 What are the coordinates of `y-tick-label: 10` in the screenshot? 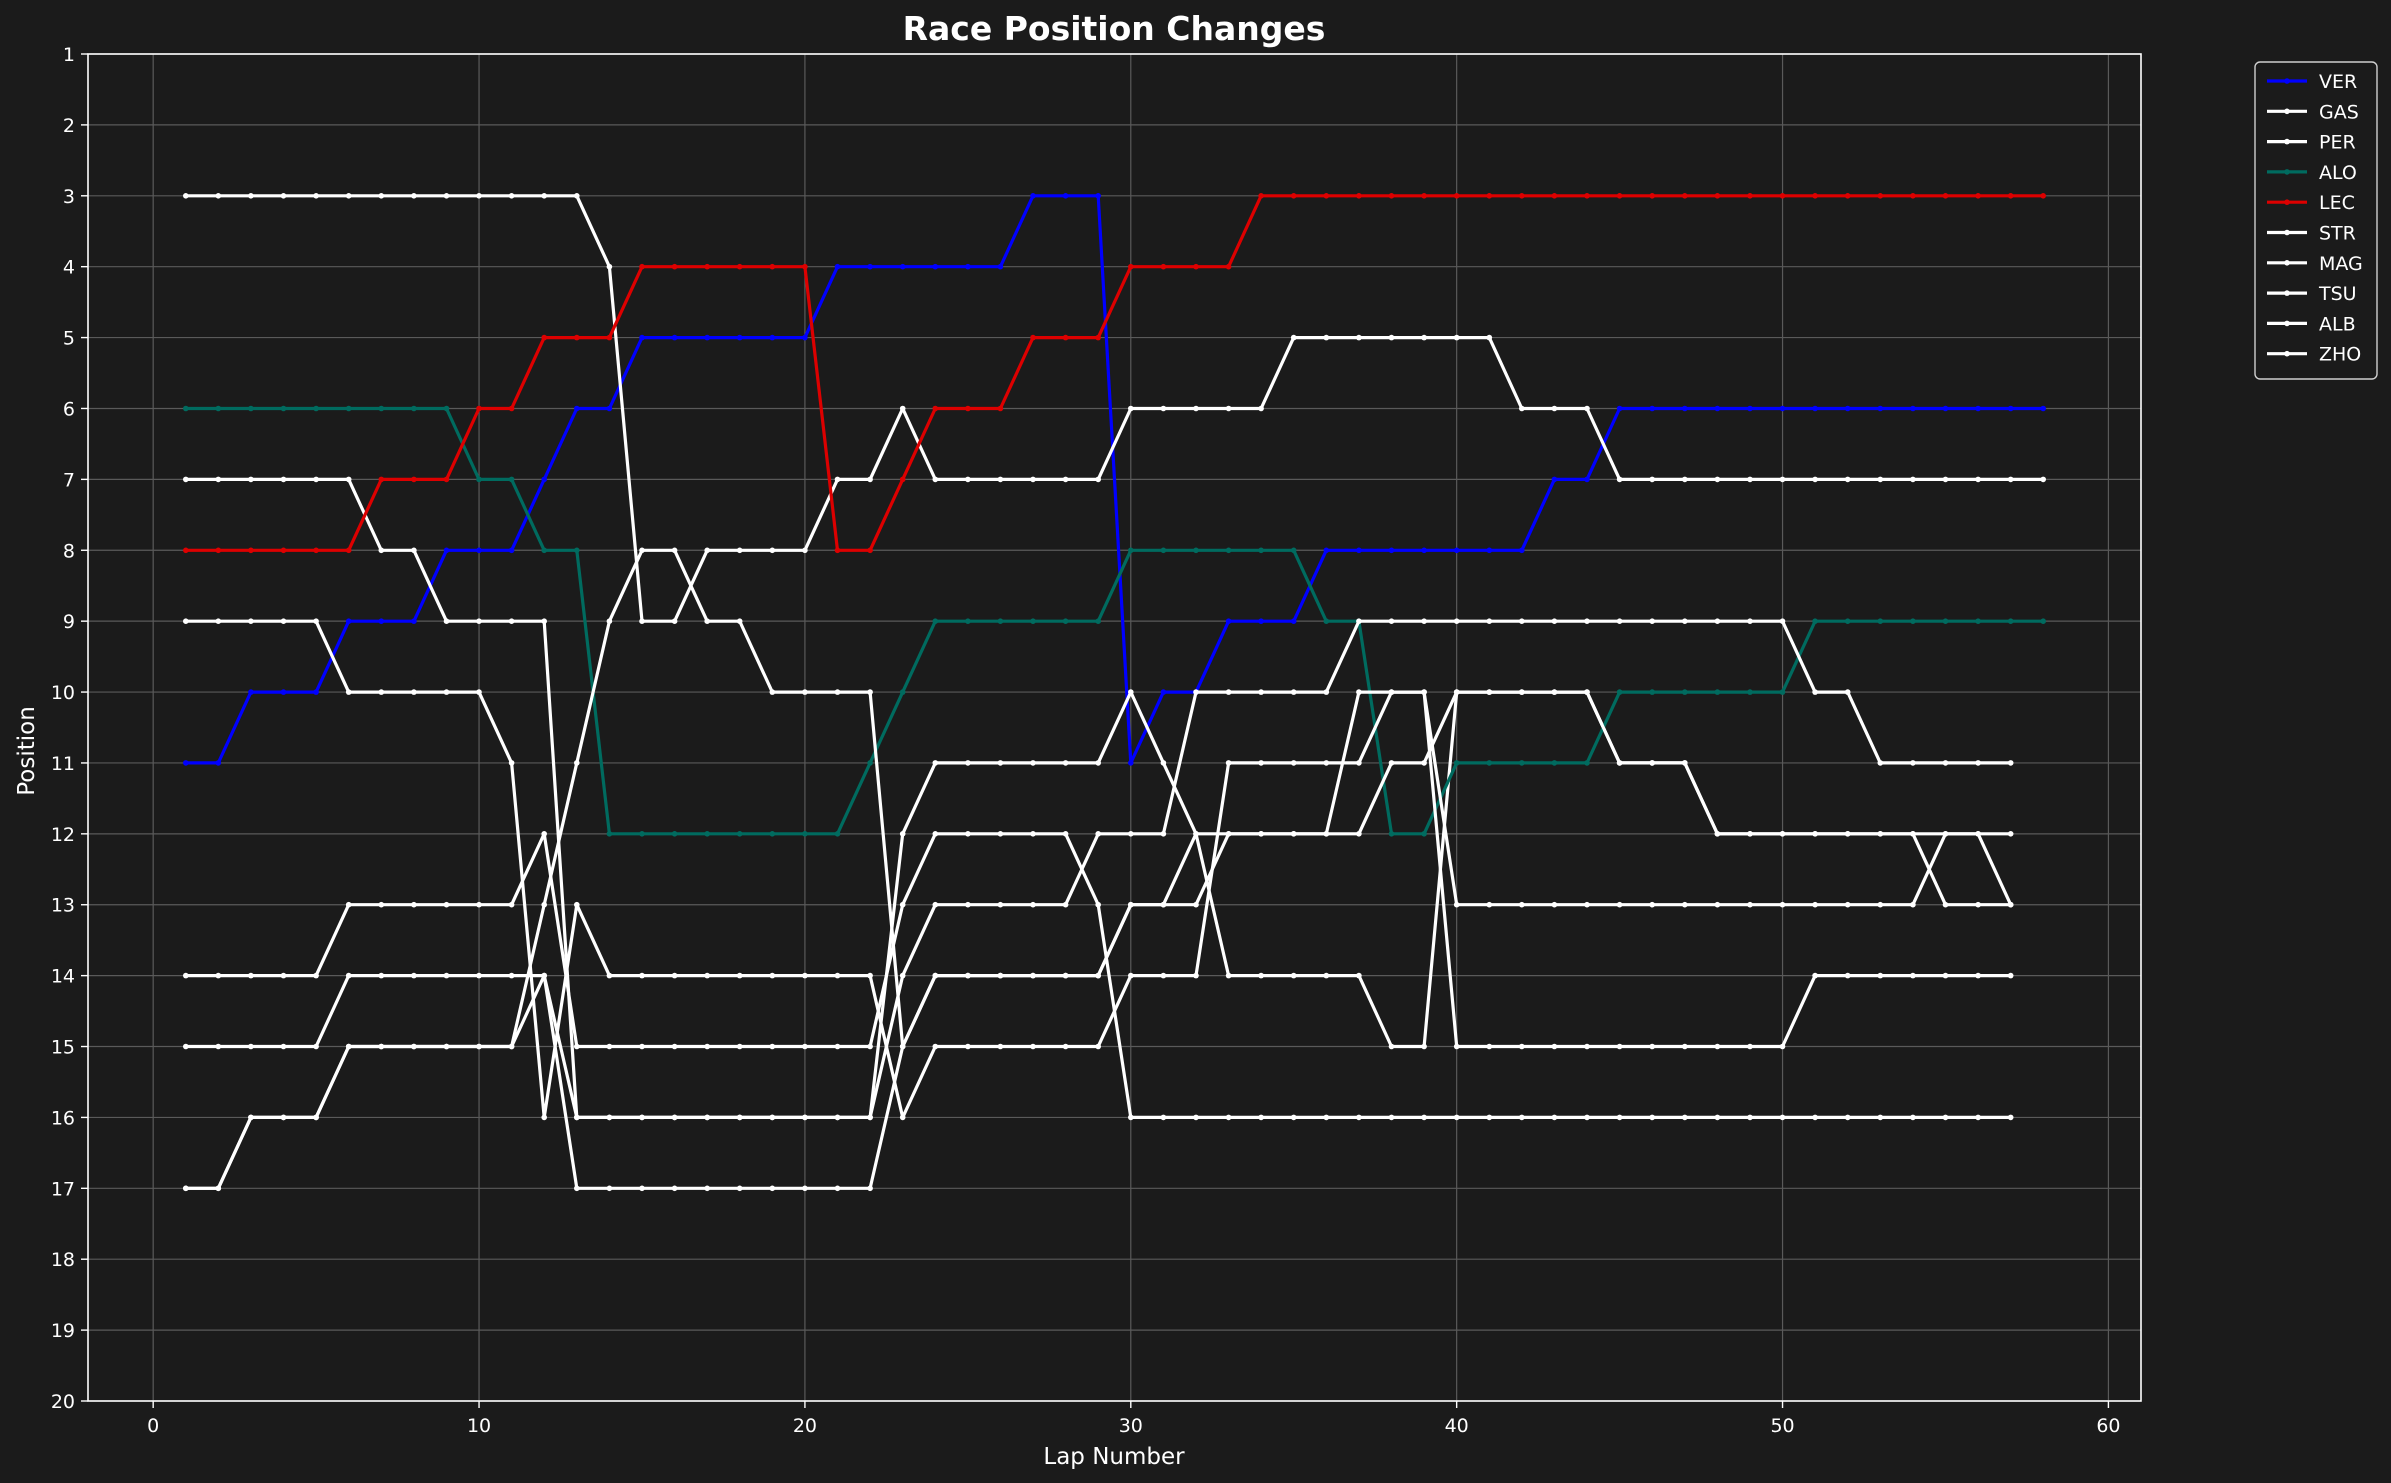 It's located at (63, 693).